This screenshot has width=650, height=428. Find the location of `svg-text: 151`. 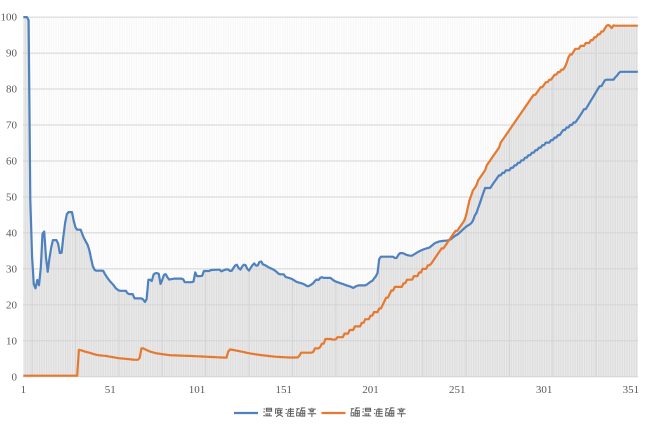

svg-text: 151 is located at coordinates (283, 390).